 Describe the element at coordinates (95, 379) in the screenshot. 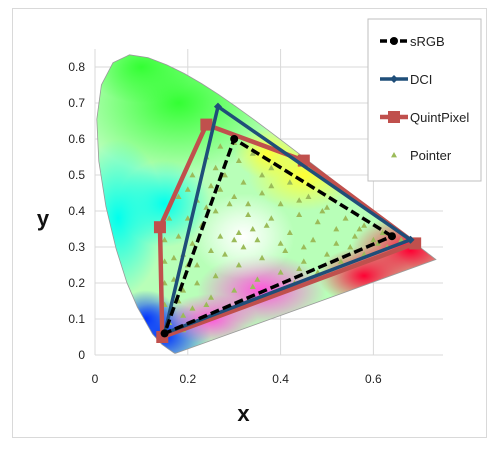

I see `x-tick-label: 0` at that location.